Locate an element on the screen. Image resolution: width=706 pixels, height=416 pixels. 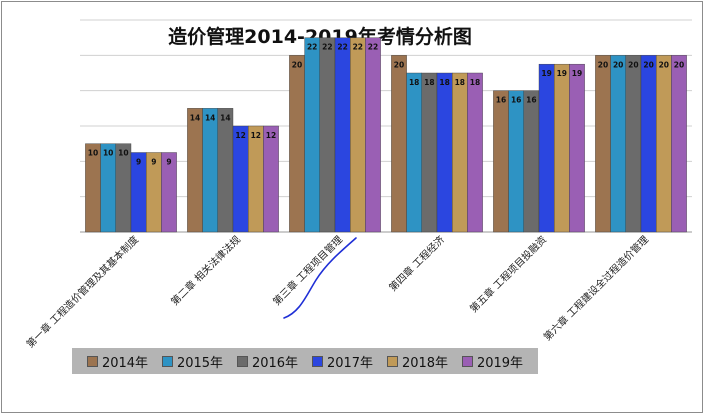
legend-item: 2019年 is located at coordinates (492, 361).